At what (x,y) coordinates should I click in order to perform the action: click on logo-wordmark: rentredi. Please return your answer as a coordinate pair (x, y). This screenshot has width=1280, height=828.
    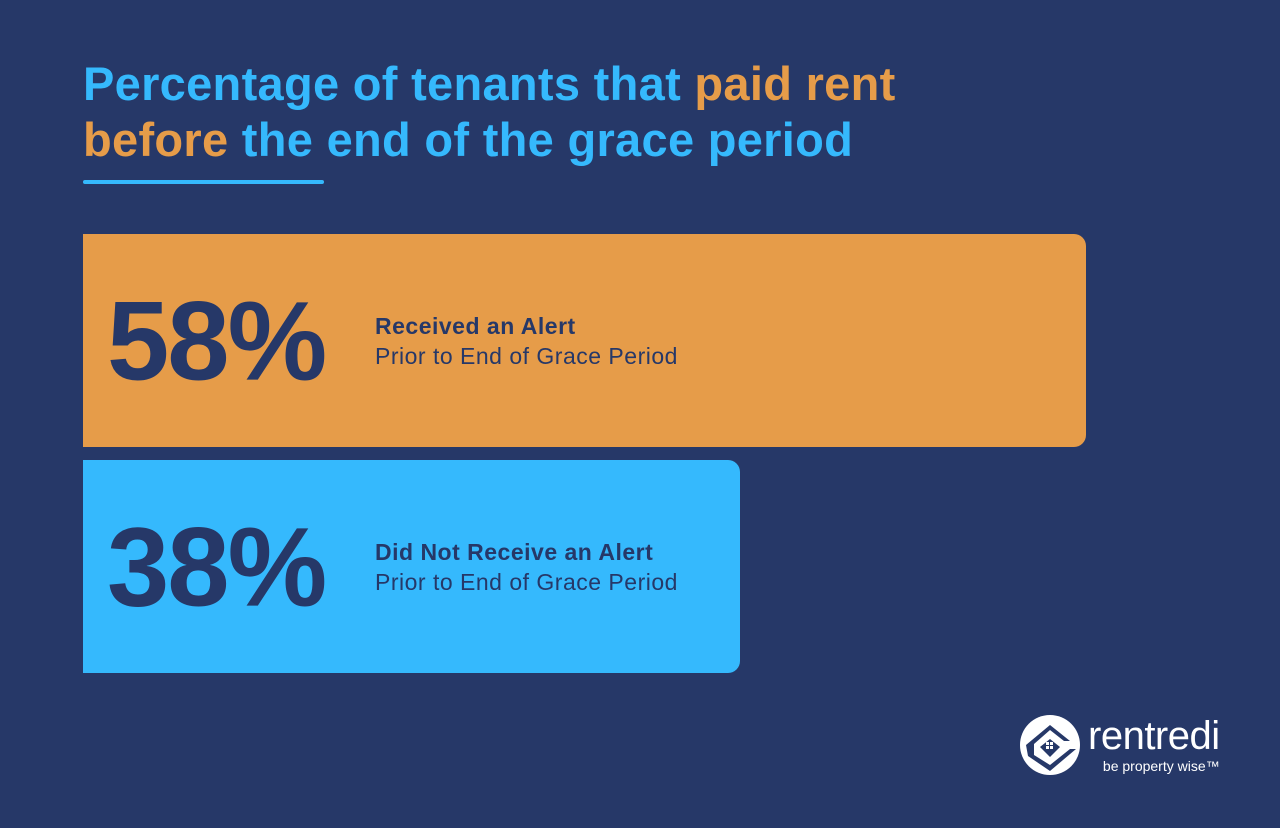
    Looking at the image, I should click on (1154, 736).